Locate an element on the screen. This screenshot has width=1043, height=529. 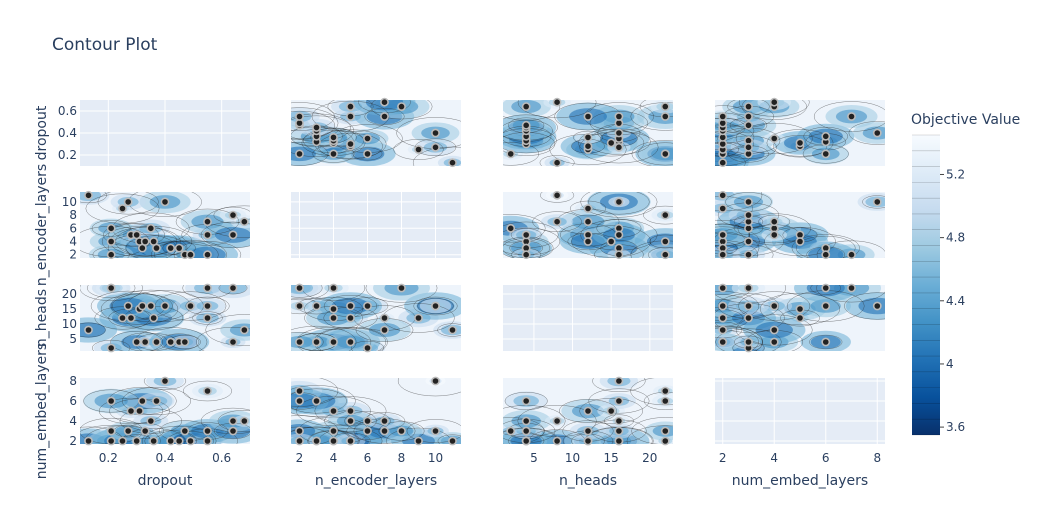
y-axis-label: dropout is located at coordinates (42, 132).